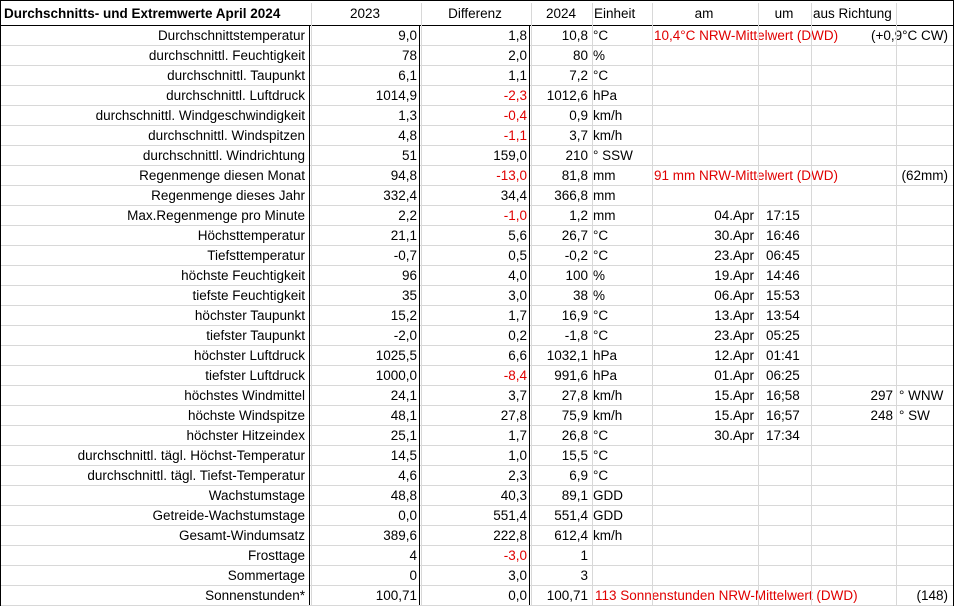 This screenshot has width=954, height=606. What do you see at coordinates (517, 455) in the screenshot?
I see `value-differenz: 1,0` at bounding box center [517, 455].